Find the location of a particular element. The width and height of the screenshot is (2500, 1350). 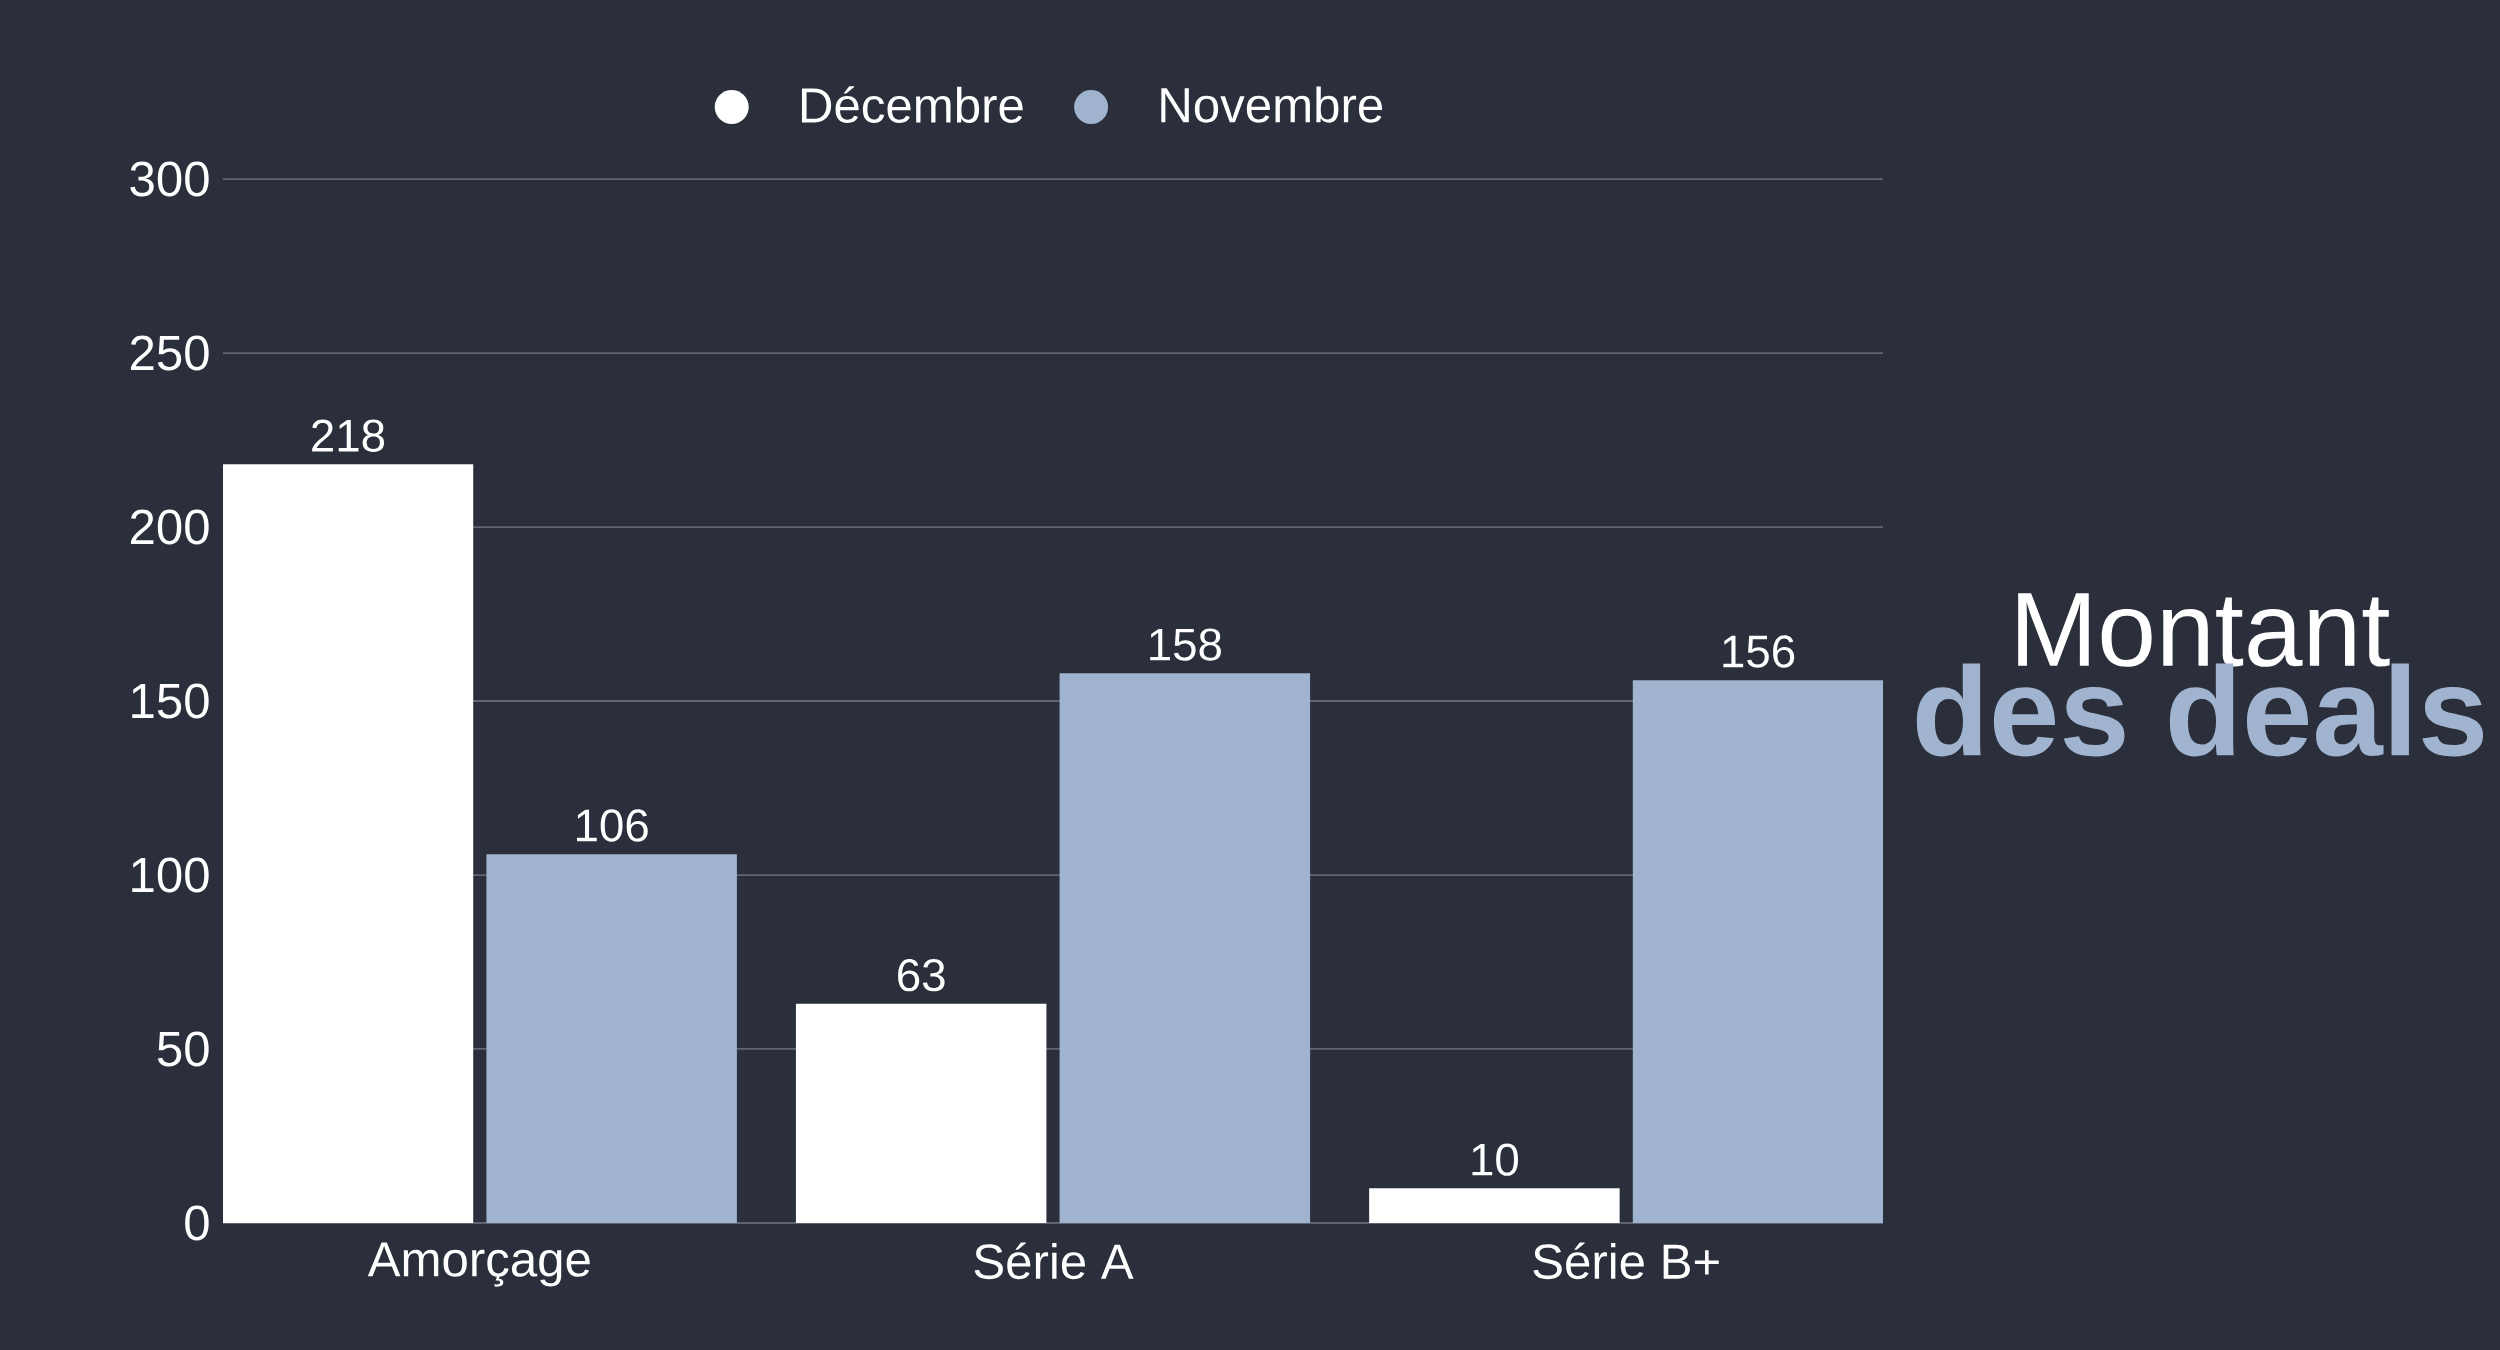

y-tick-label: 300 is located at coordinates (169, 179).